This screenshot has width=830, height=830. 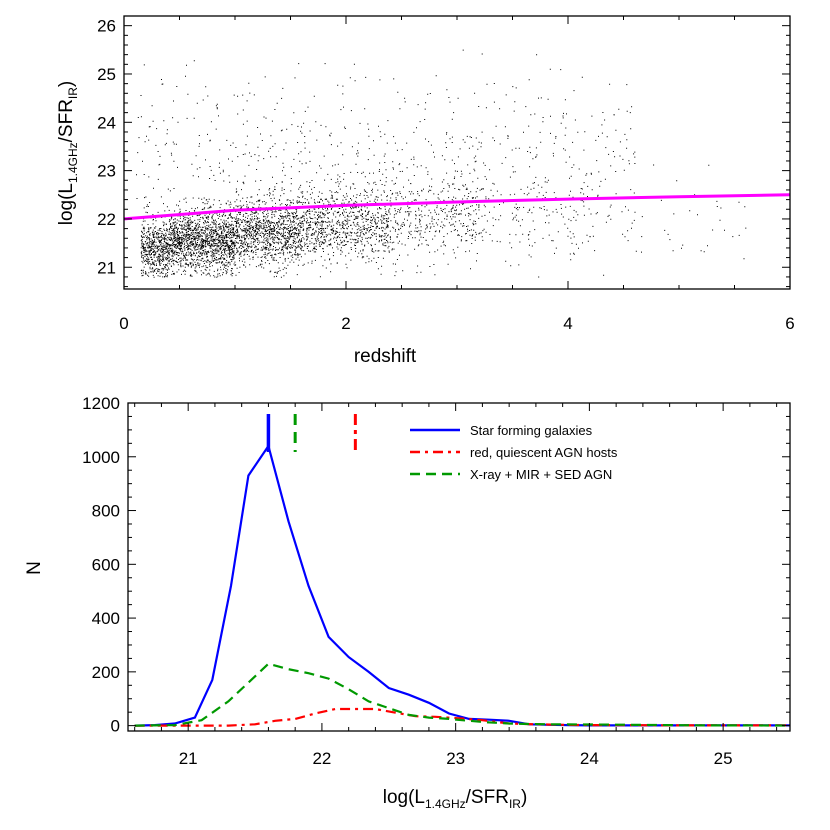 What do you see at coordinates (531, 430) in the screenshot?
I see `legend-label-1: Star forming galaxies` at bounding box center [531, 430].